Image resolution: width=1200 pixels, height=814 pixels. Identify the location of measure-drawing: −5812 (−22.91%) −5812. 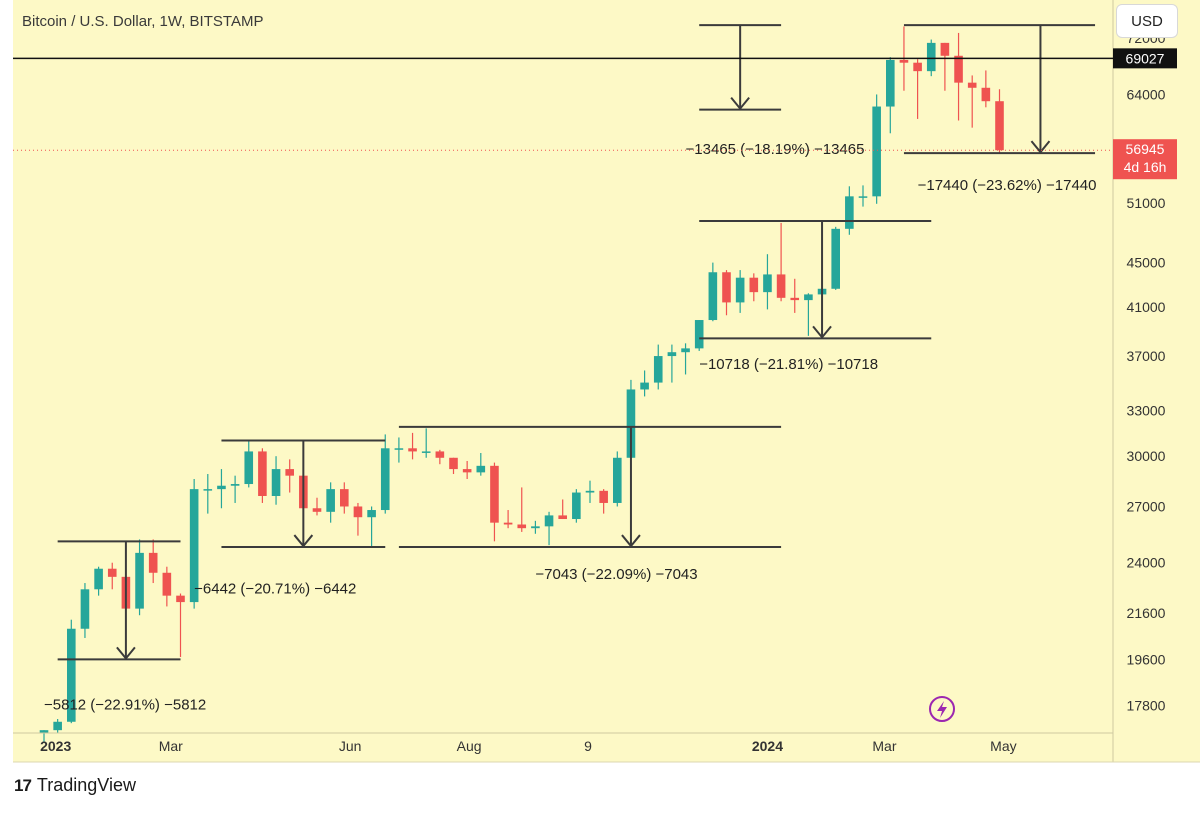
(125, 626).